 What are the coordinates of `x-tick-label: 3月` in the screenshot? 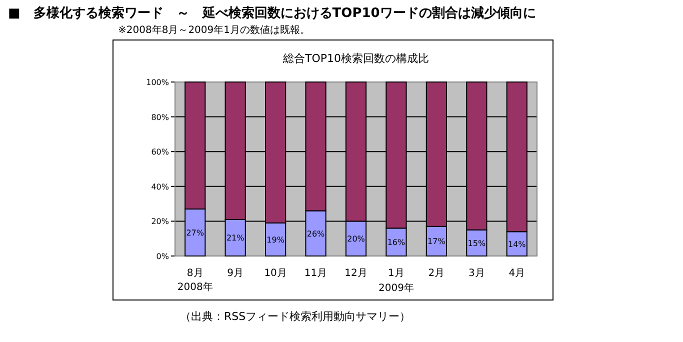 It's located at (476, 273).